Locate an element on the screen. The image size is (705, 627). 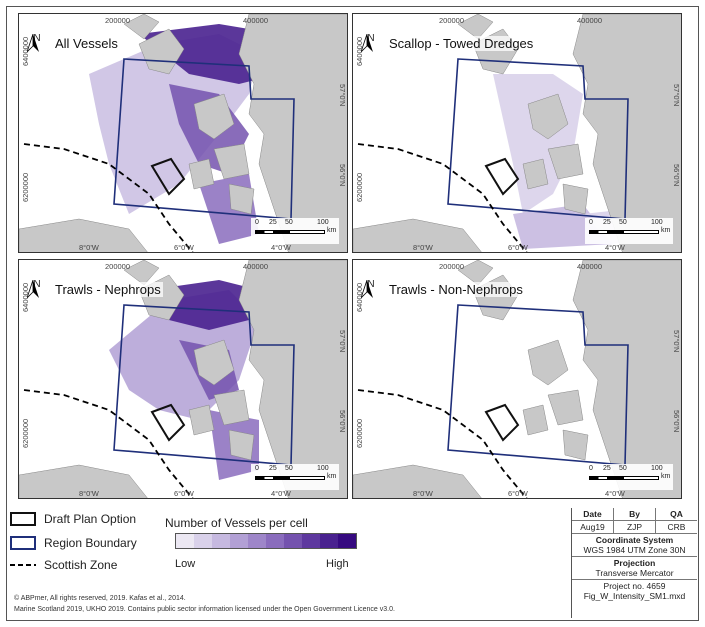
colour-ramp is located at coordinates (266, 541).